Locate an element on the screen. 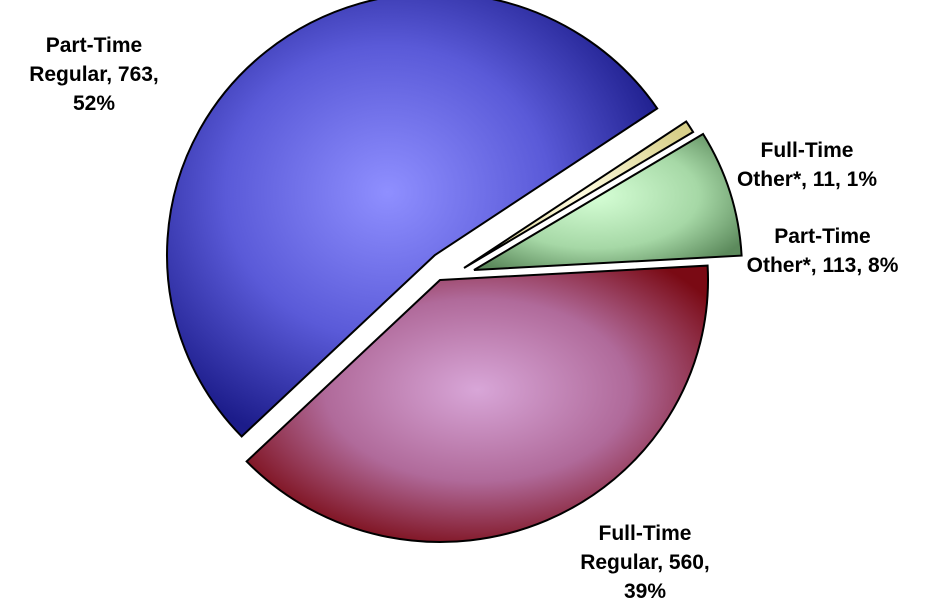  slice-label-part-time-regular: Part-Time Regular, 763, 52% is located at coordinates (94, 74).